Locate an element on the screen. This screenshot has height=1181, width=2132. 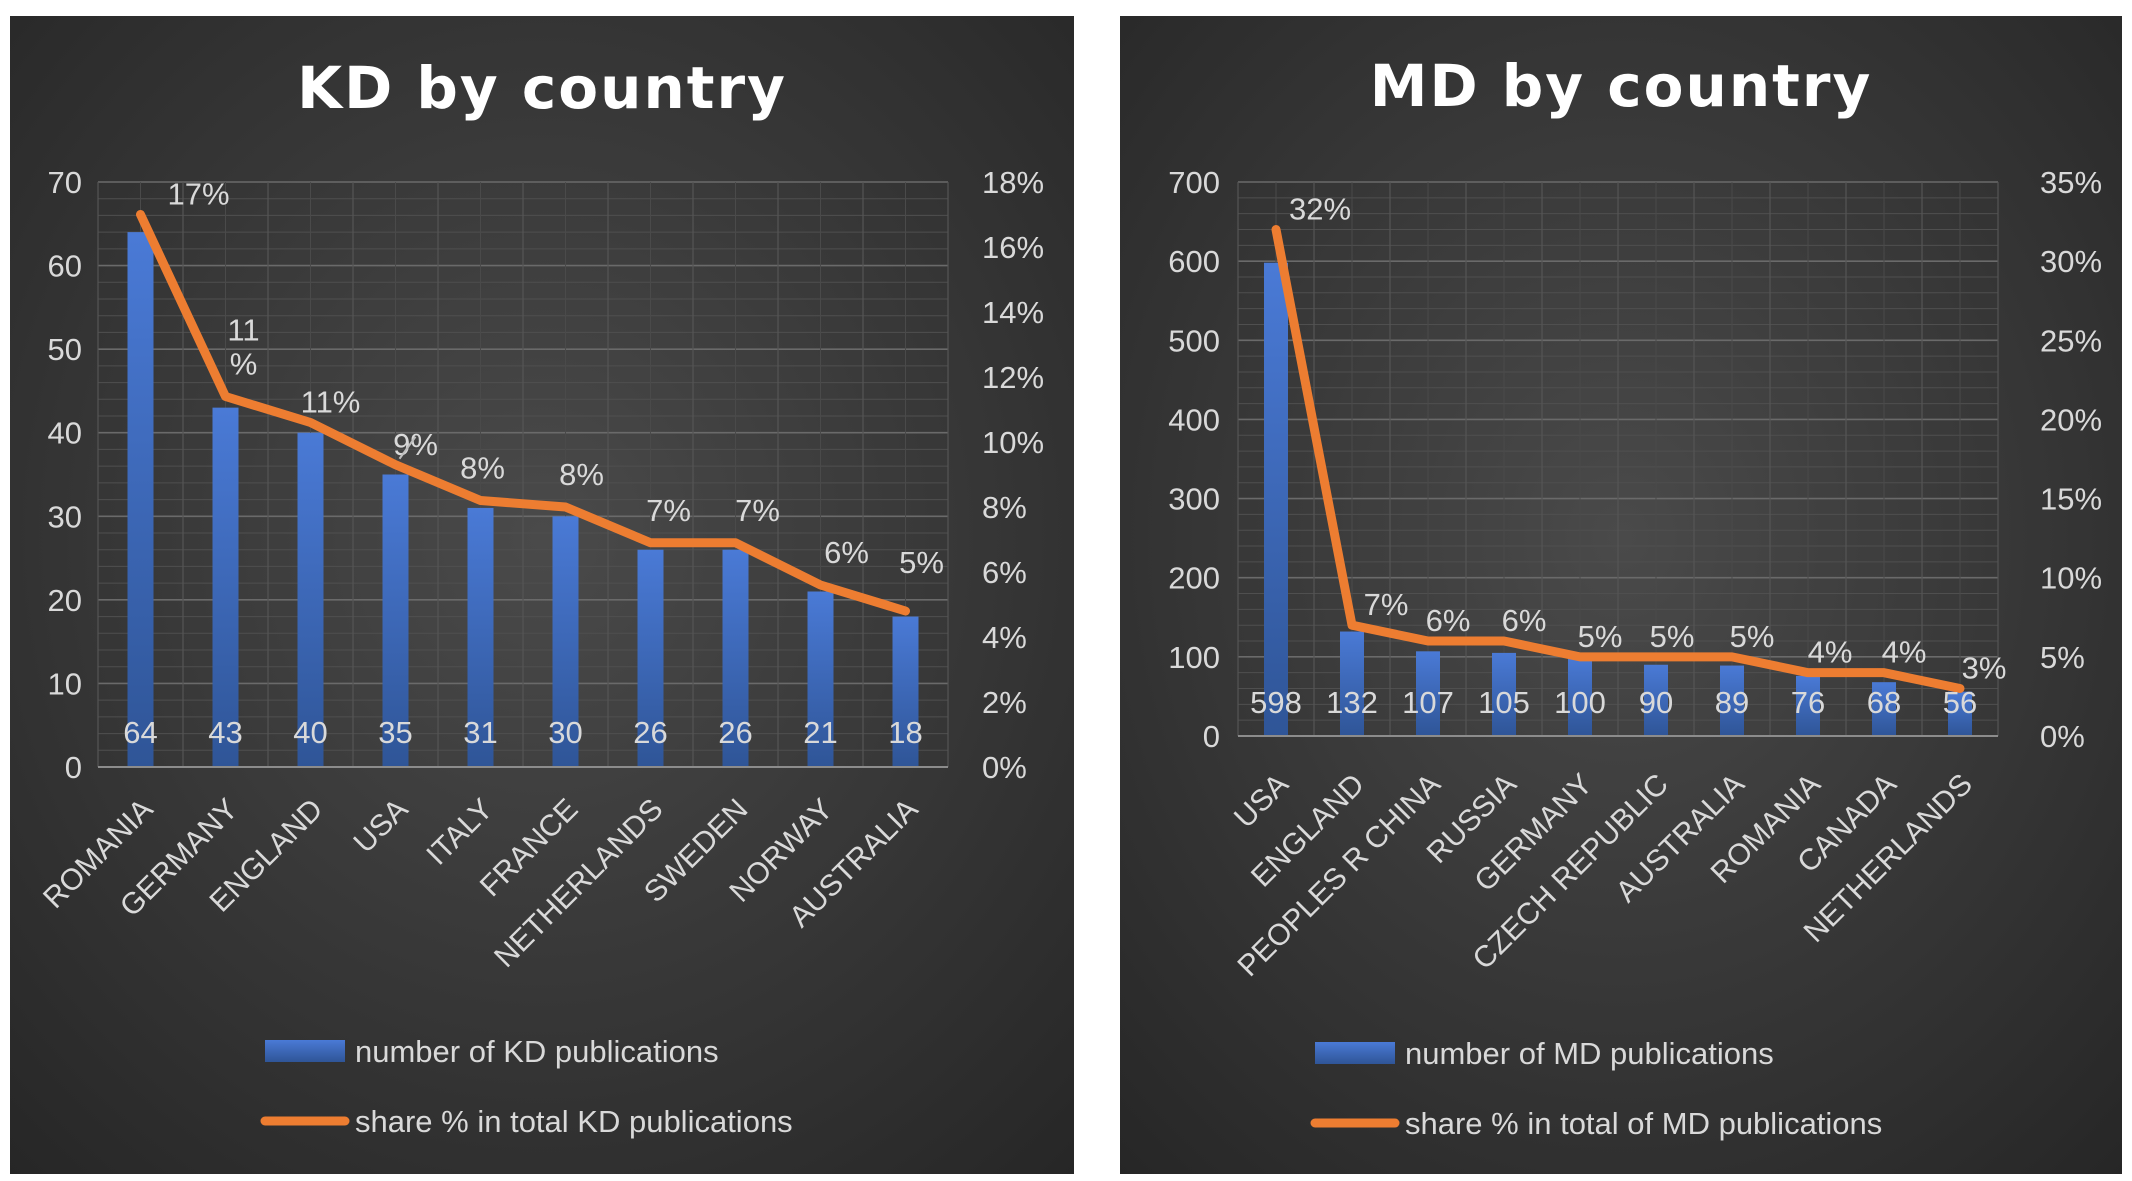
md-y-tick-label: 300 is located at coordinates (1194, 499).